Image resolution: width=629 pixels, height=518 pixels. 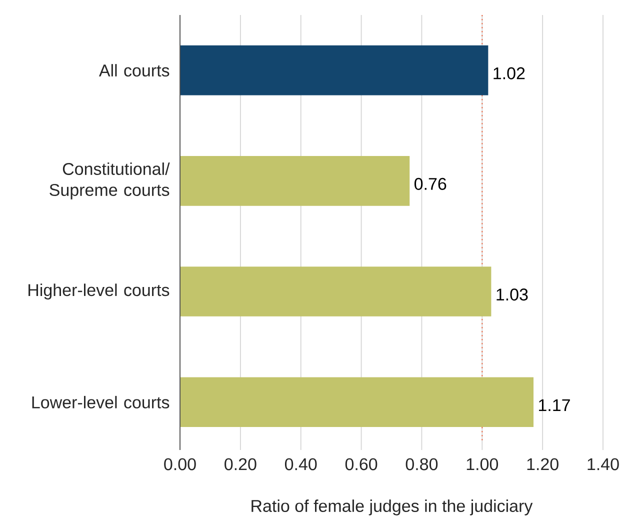 What do you see at coordinates (134, 70) in the screenshot?
I see `y-tick-label: All courts` at bounding box center [134, 70].